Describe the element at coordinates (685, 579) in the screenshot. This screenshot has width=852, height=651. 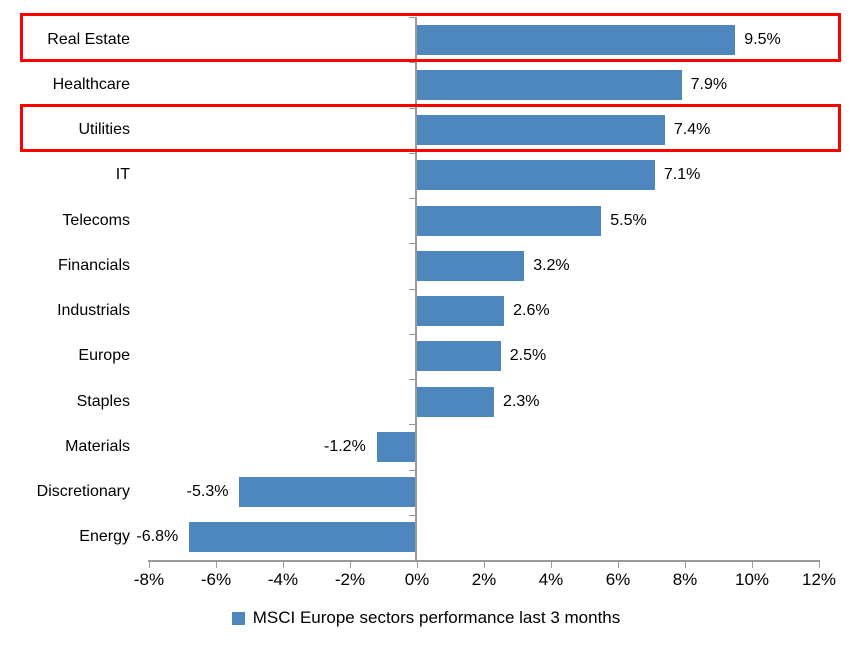
I see `value-axis-tick-label: 8%` at that location.